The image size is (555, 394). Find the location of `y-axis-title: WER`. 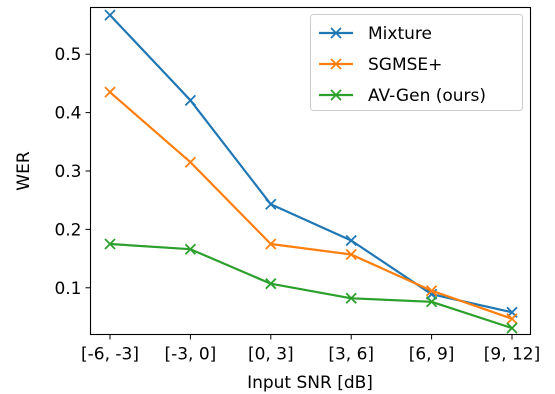

y-axis-title: WER is located at coordinates (24, 171).